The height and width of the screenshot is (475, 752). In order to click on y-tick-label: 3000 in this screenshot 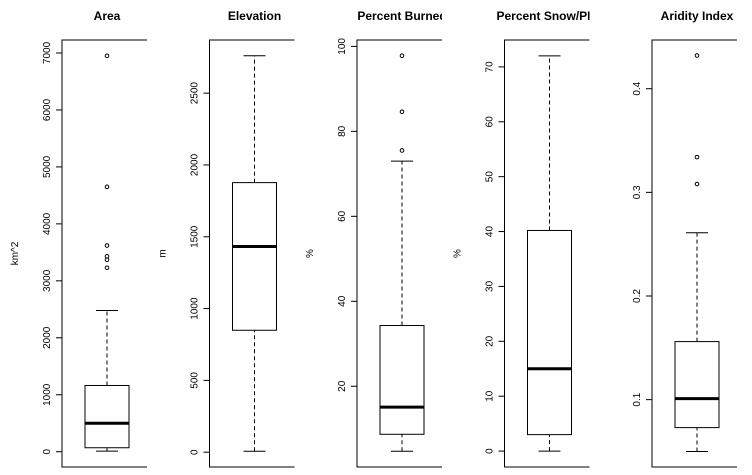, I will do `click(47, 280)`.